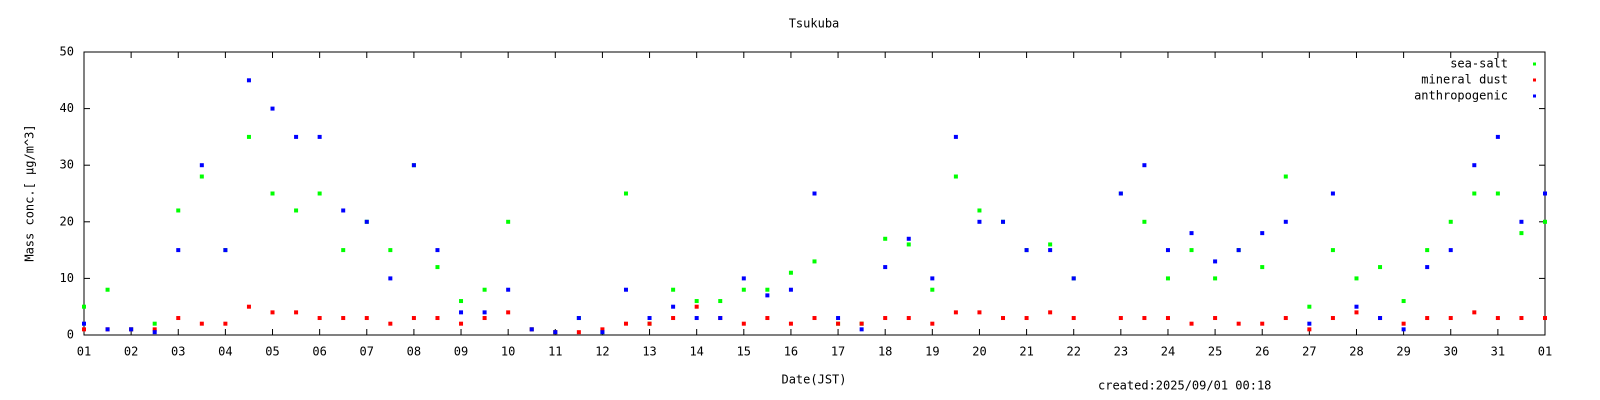  Describe the element at coordinates (791, 352) in the screenshot. I see `x-tick-label: 16` at that location.